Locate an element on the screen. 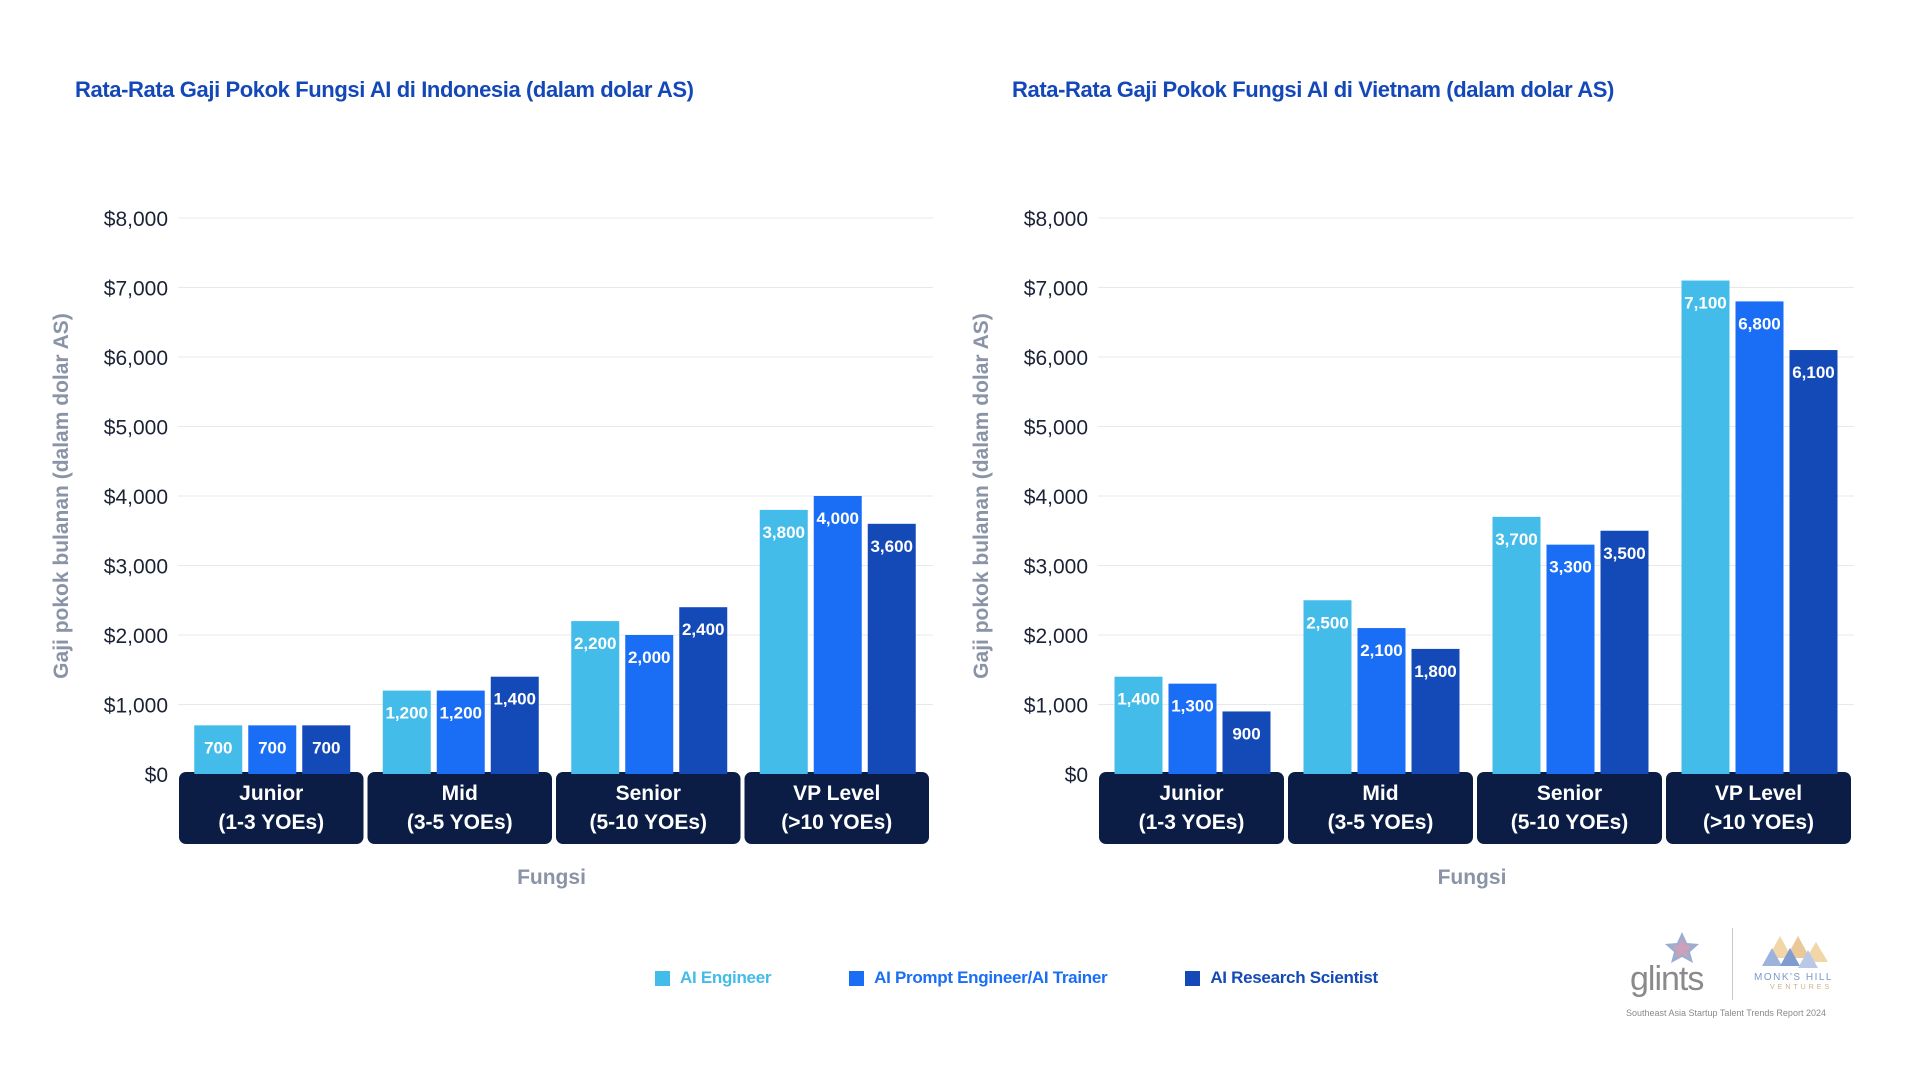 This screenshot has height=1080, width=1920. x-tick-label: (5-10 YOEs) is located at coordinates (1570, 822).